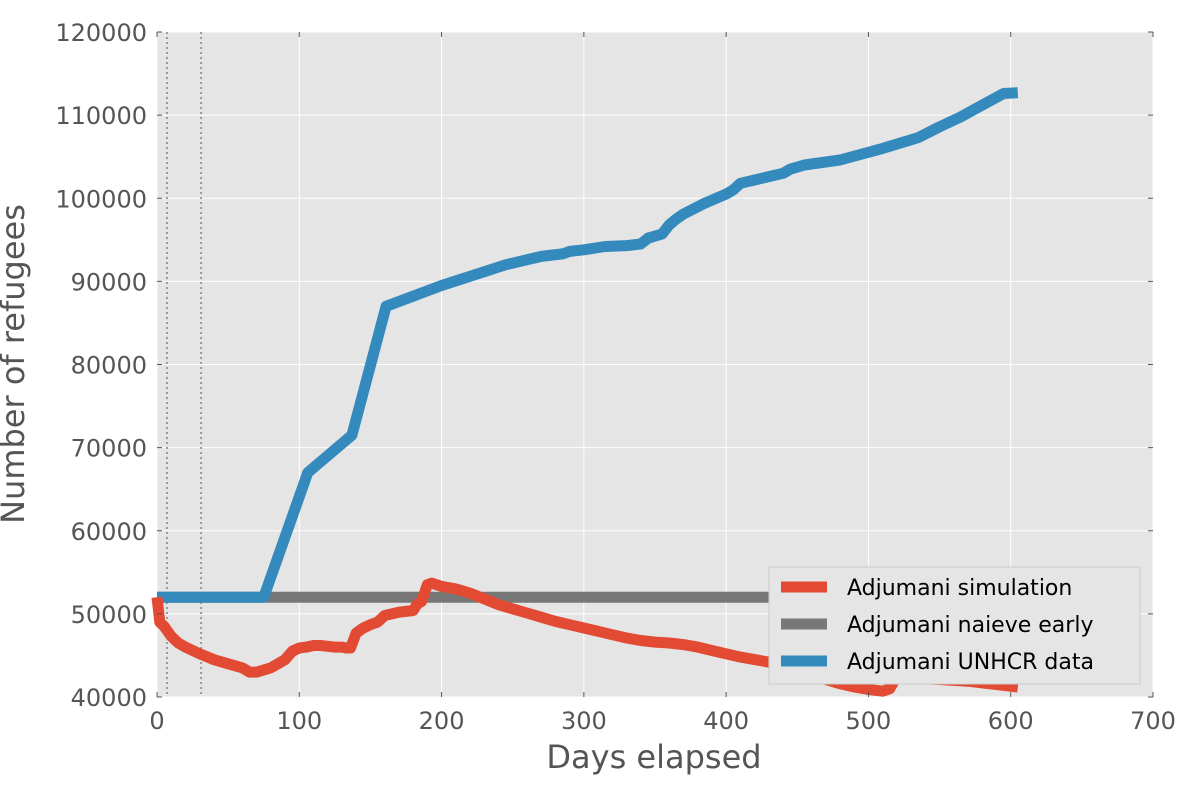 This screenshot has width=1200, height=800. I want to click on legend-label-simulation: Adjumani simulation, so click(959, 588).